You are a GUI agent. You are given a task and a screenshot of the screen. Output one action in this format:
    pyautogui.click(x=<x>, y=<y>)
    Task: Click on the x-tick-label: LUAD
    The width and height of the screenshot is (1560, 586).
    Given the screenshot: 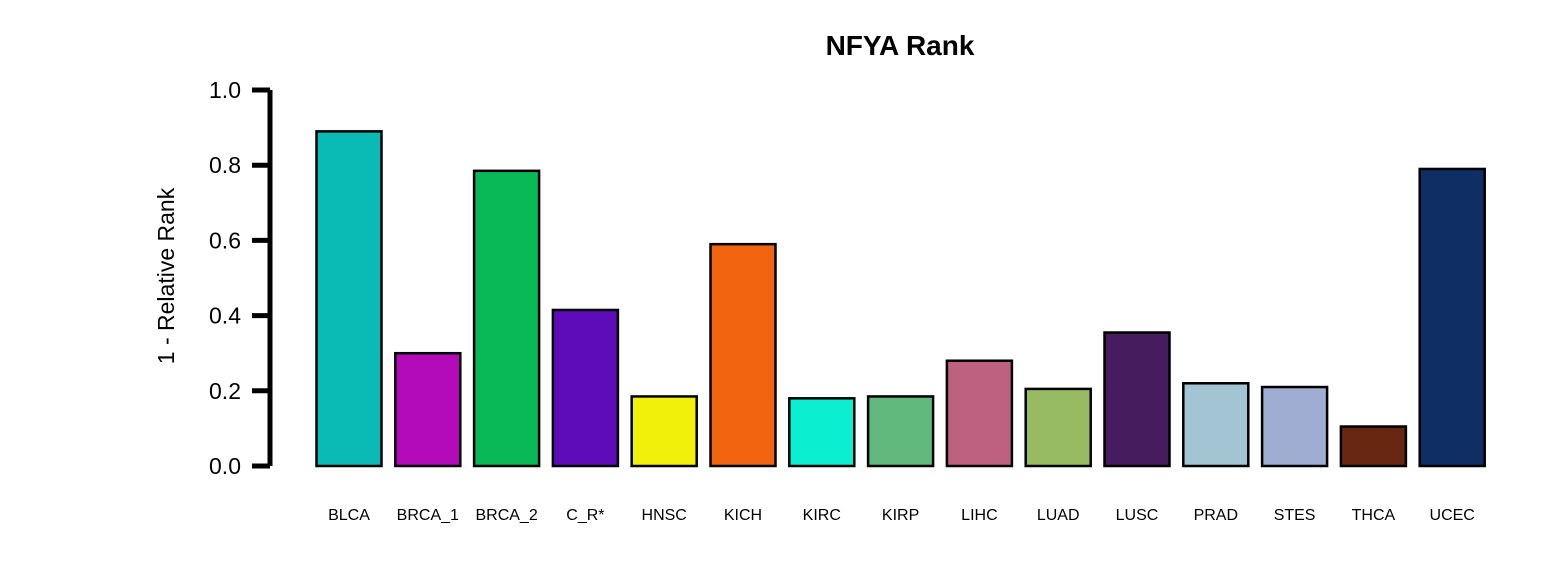 What is the action you would take?
    pyautogui.click(x=1058, y=515)
    